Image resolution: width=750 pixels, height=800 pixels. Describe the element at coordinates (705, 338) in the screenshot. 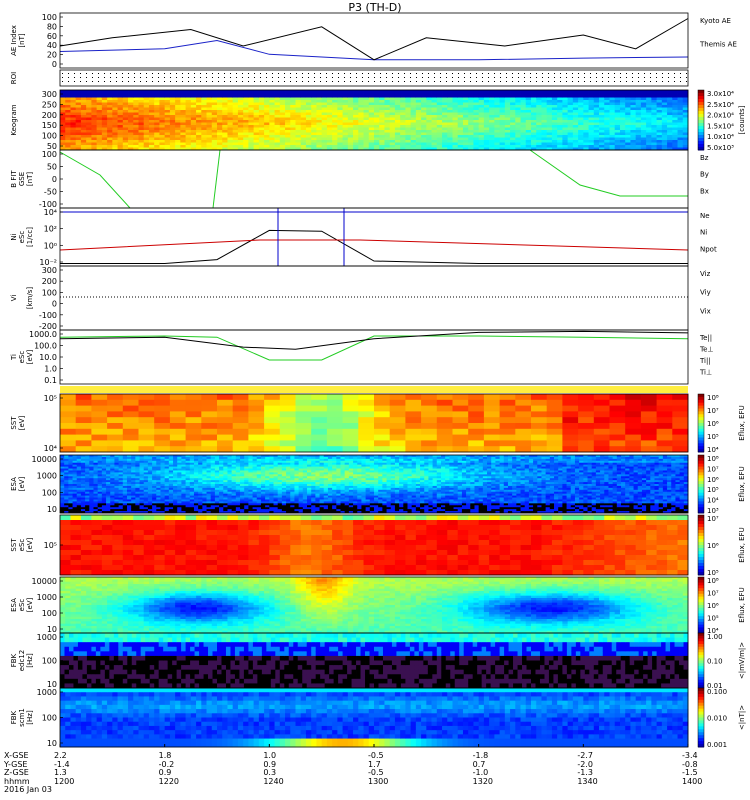

I see `ti-legend: Te||` at that location.